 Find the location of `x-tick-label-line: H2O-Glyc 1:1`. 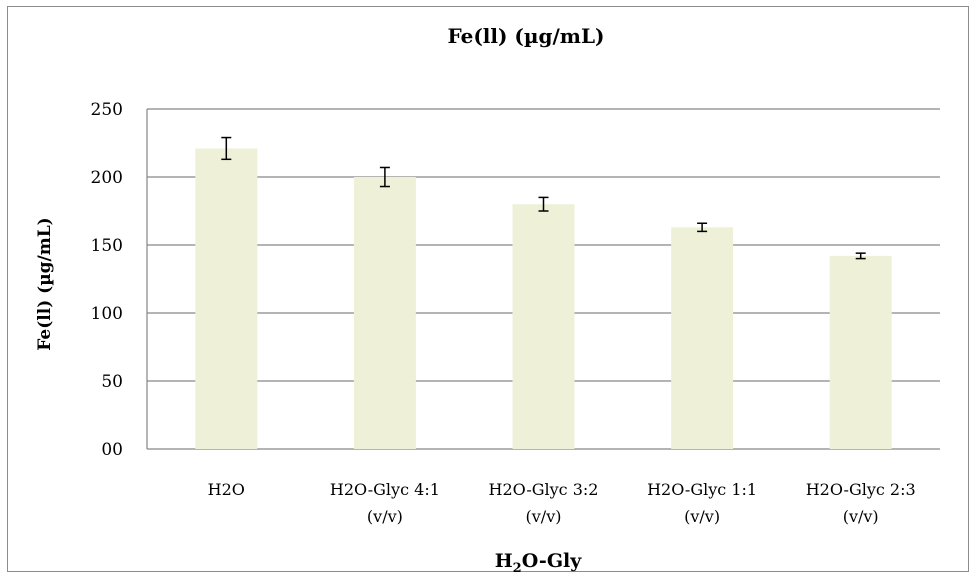

x-tick-label-line: H2O-Glyc 1:1 is located at coordinates (702, 489).